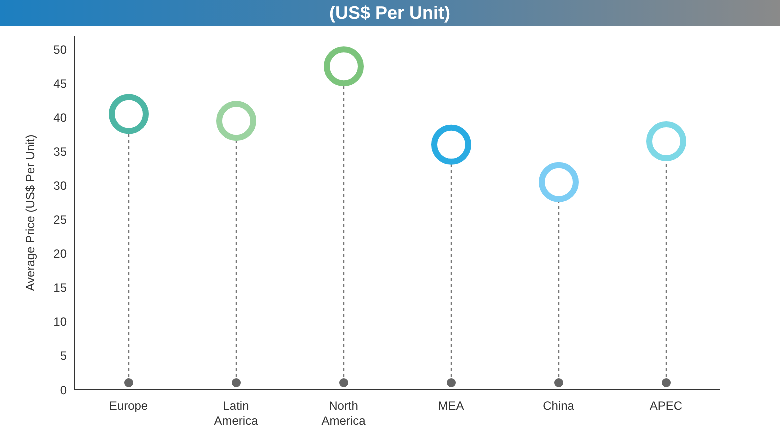 This screenshot has width=780, height=440. What do you see at coordinates (61, 254) in the screenshot?
I see `y-tick-label: 20` at bounding box center [61, 254].